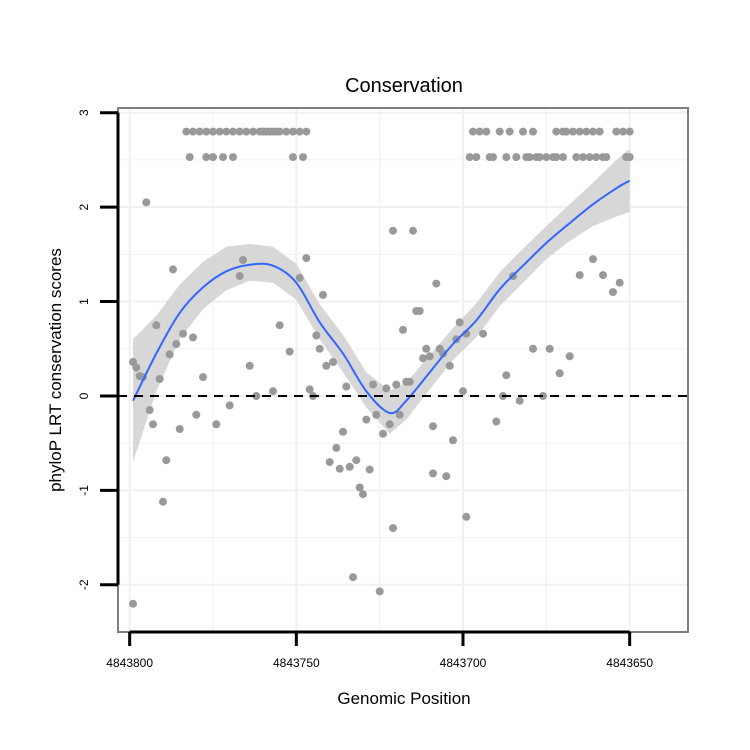 Image resolution: width=750 pixels, height=750 pixels. I want to click on x-axis-label: Genomic Position, so click(403, 698).